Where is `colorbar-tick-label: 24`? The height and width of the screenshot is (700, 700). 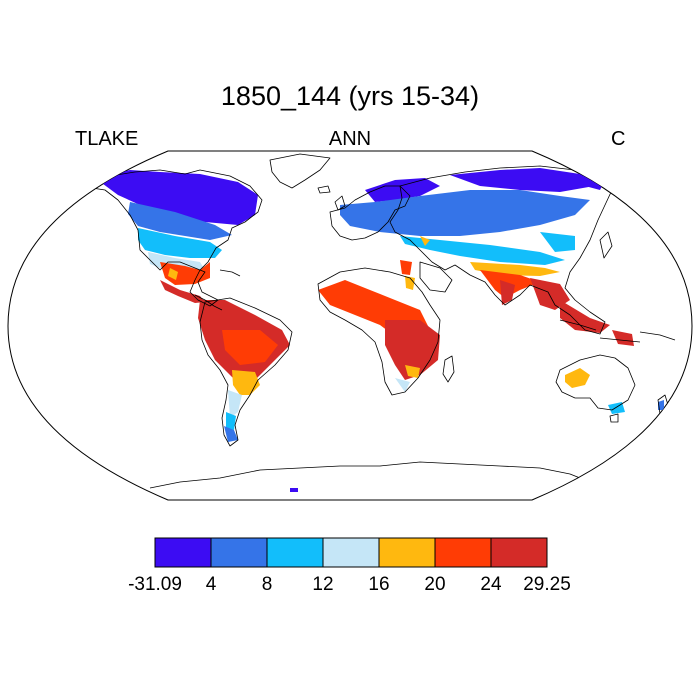 colorbar-tick-label: 24 is located at coordinates (491, 584).